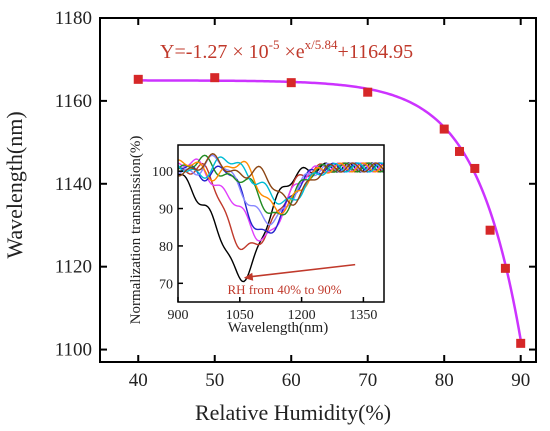 The image size is (550, 431). Describe the element at coordinates (166, 284) in the screenshot. I see `inset-y-tick-label: 70` at that location.